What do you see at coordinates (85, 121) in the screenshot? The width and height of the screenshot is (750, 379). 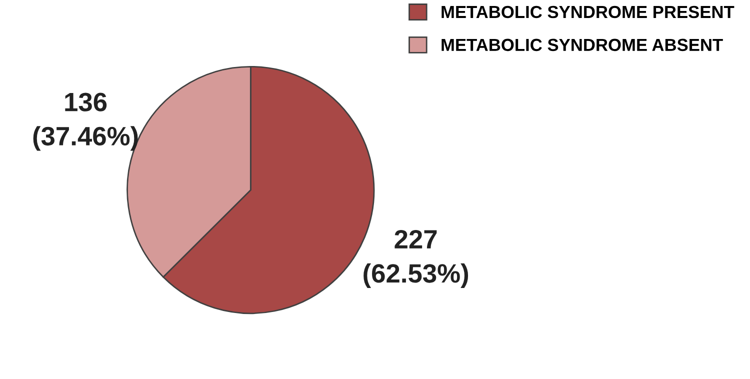 I see `data-label: 136 (37.46%)` at bounding box center [85, 121].